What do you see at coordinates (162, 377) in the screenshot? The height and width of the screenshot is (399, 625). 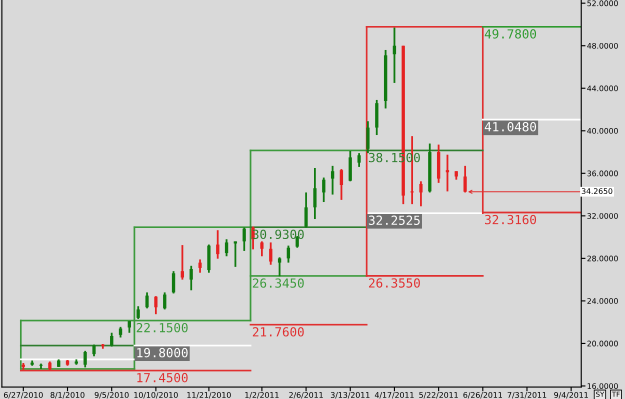 I see `annotation: 17.4500` at bounding box center [162, 377].